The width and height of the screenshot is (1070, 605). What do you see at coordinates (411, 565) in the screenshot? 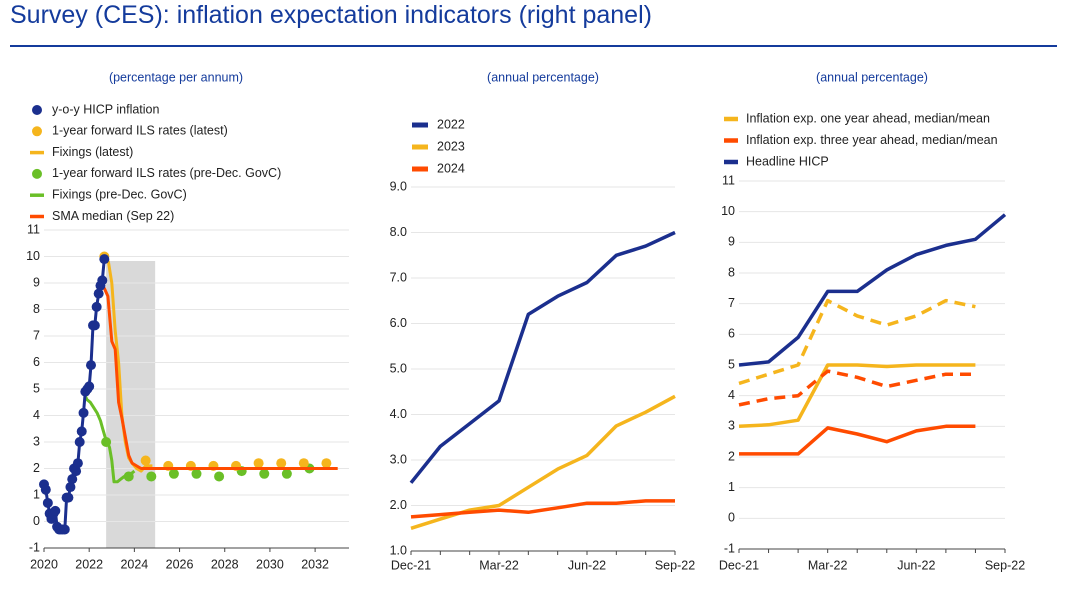
I see `panel2-x-tick-label: Dec-21` at bounding box center [411, 565].